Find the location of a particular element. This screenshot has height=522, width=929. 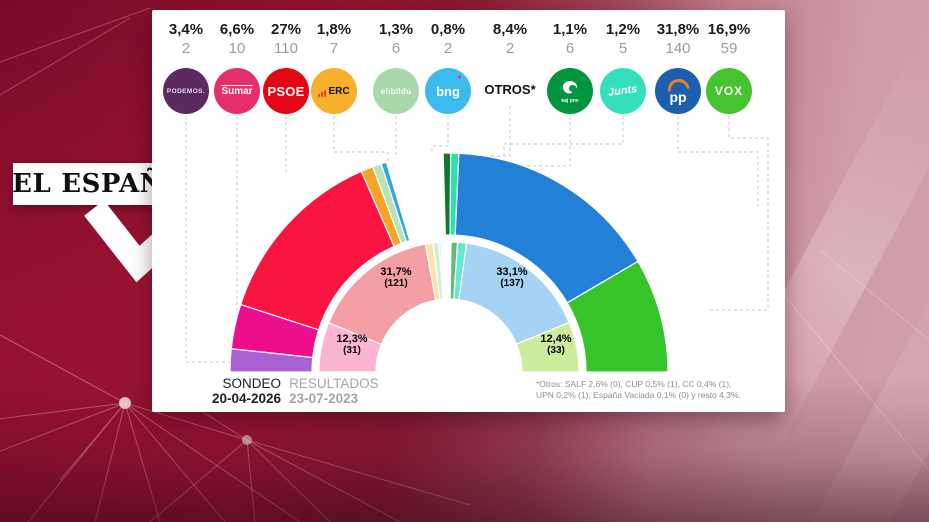

party-logo-eaj-pnv: eaj pnv is located at coordinates (570, 91).